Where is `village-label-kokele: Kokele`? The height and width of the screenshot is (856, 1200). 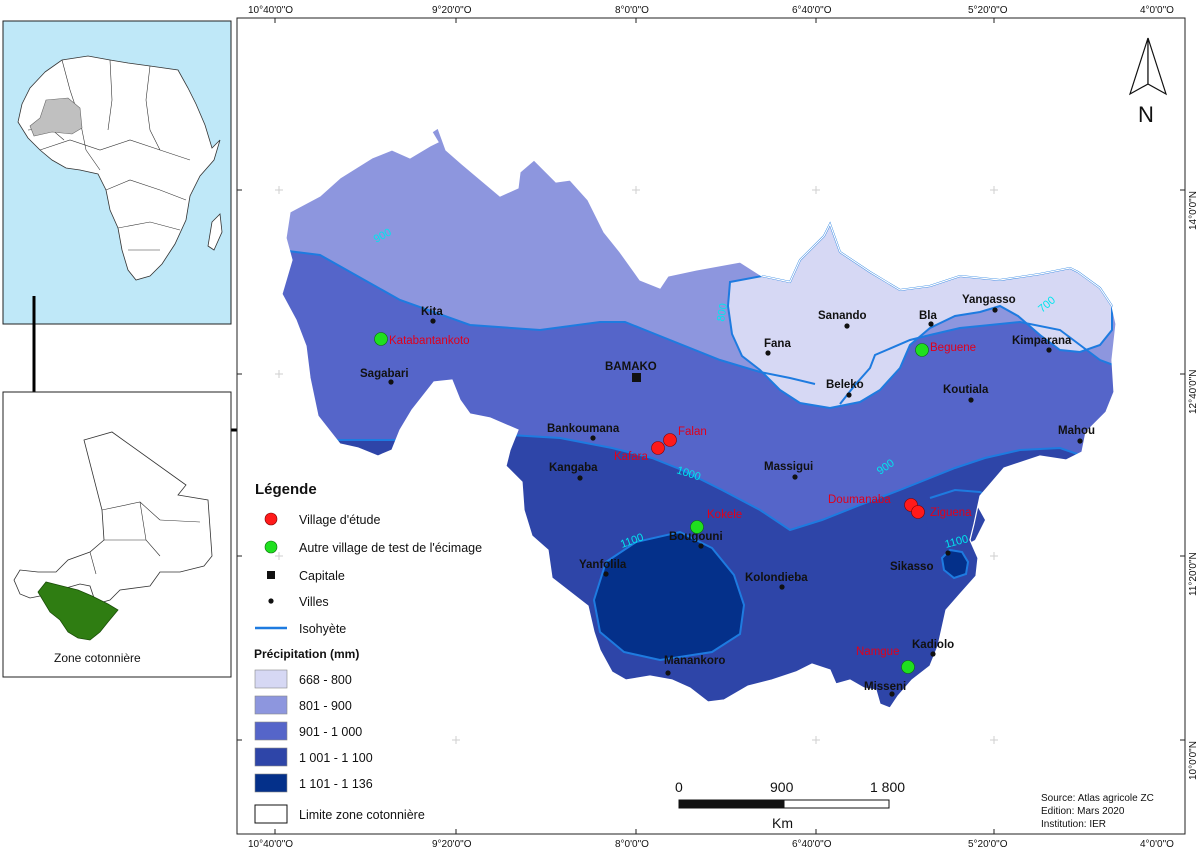
village-label-kokele: Kokele is located at coordinates (724, 515).